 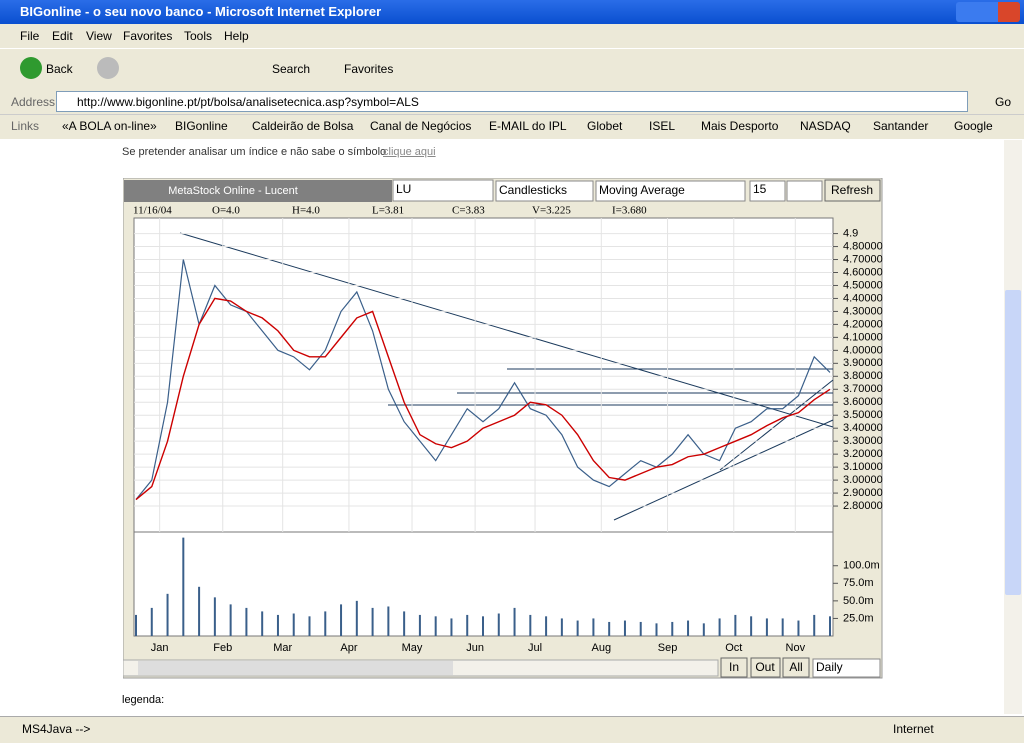 I want to click on refresh-label: Refresh, so click(x=852, y=190).